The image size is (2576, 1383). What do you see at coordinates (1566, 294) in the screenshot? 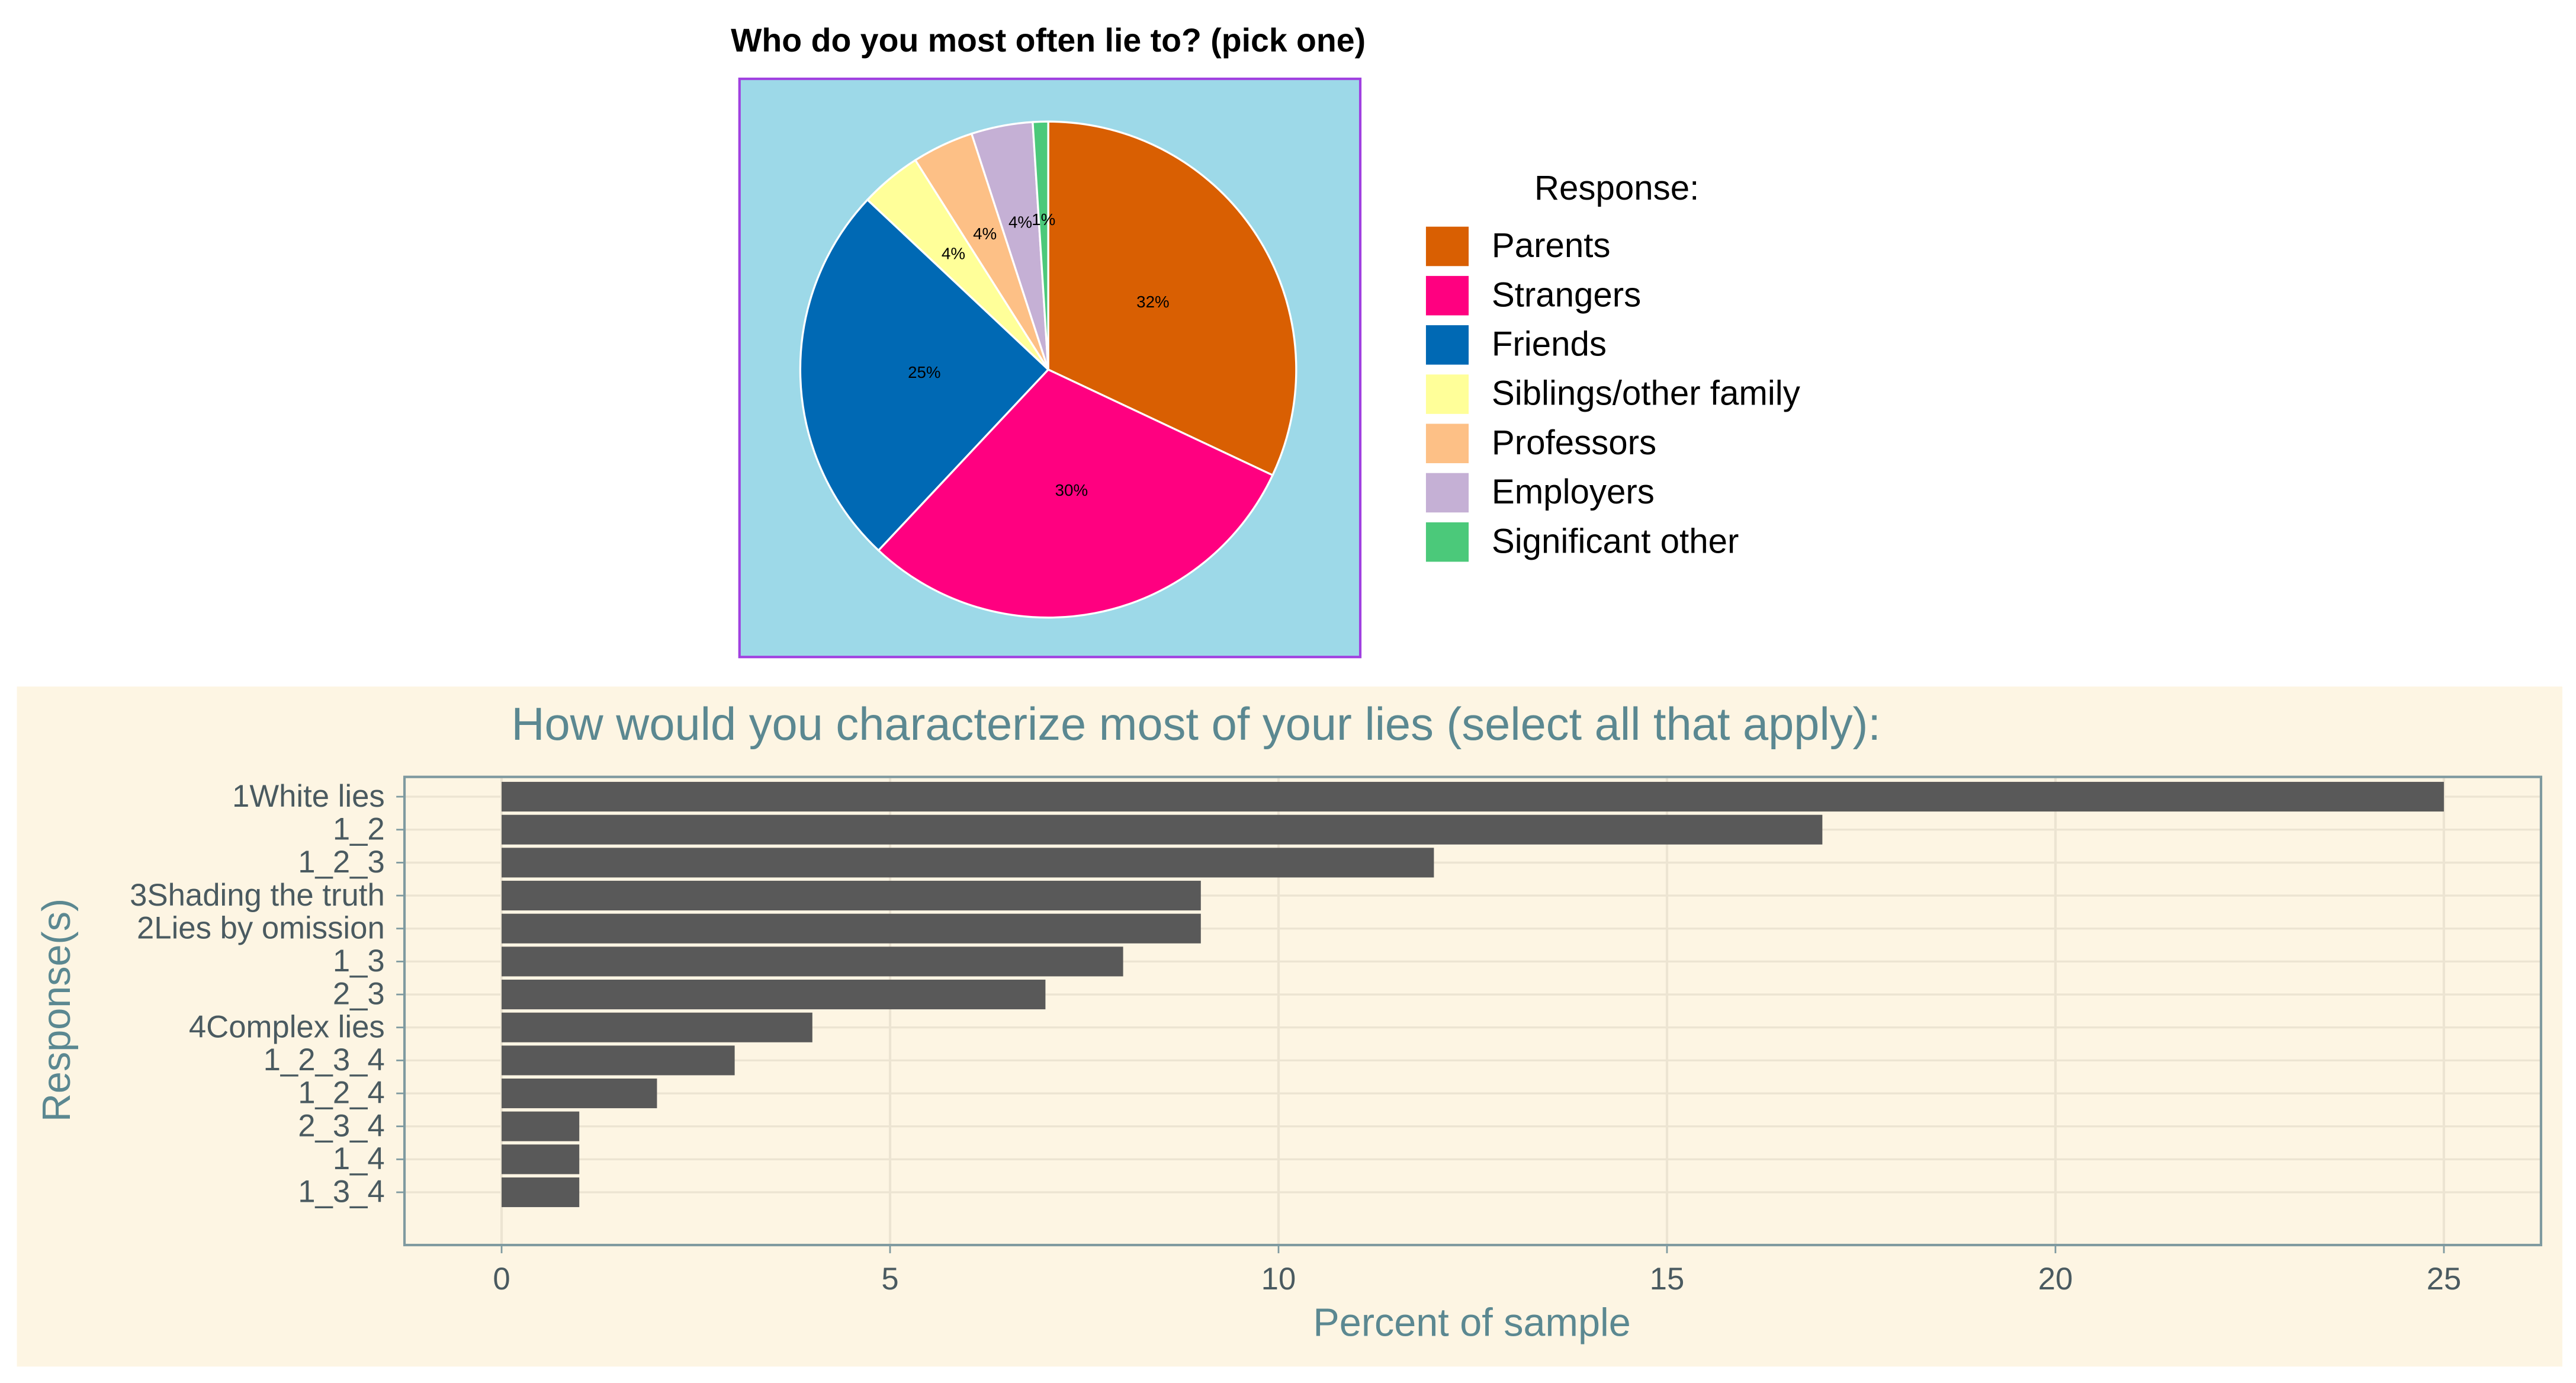
I see `legend-label: Strangers` at bounding box center [1566, 294].